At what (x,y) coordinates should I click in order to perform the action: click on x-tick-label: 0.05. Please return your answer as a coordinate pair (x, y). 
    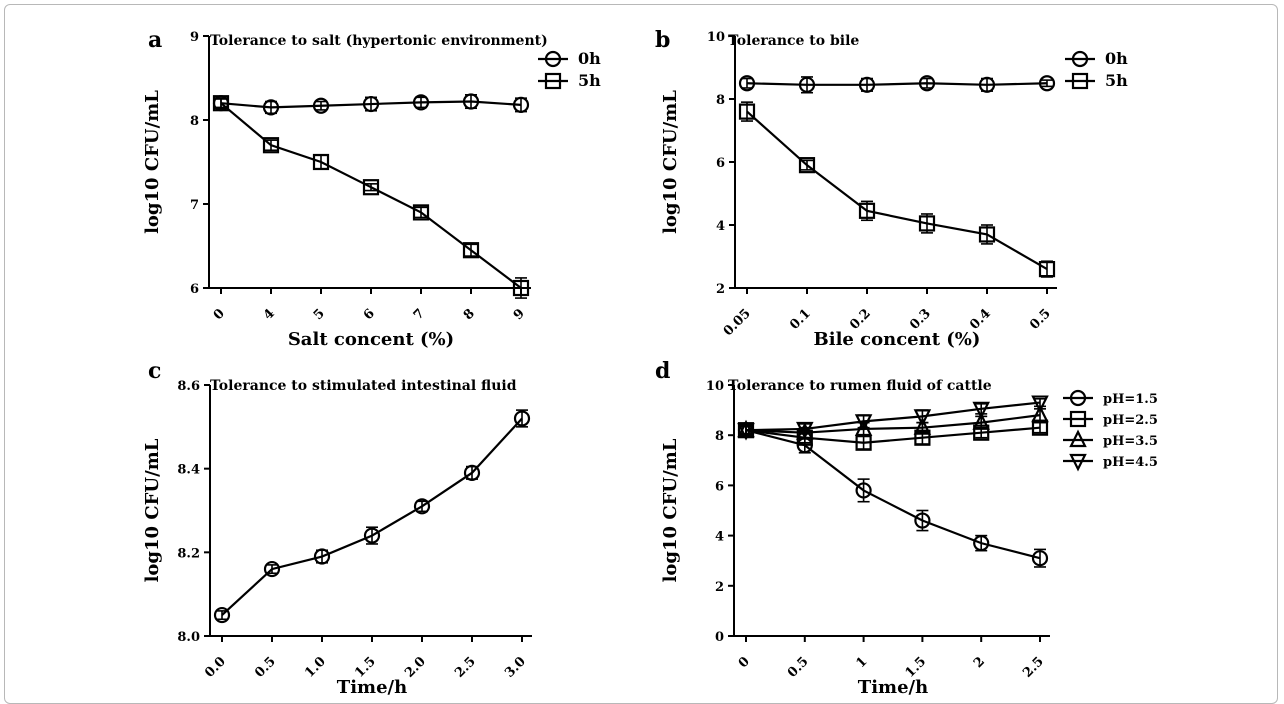
    Looking at the image, I should click on (737, 322).